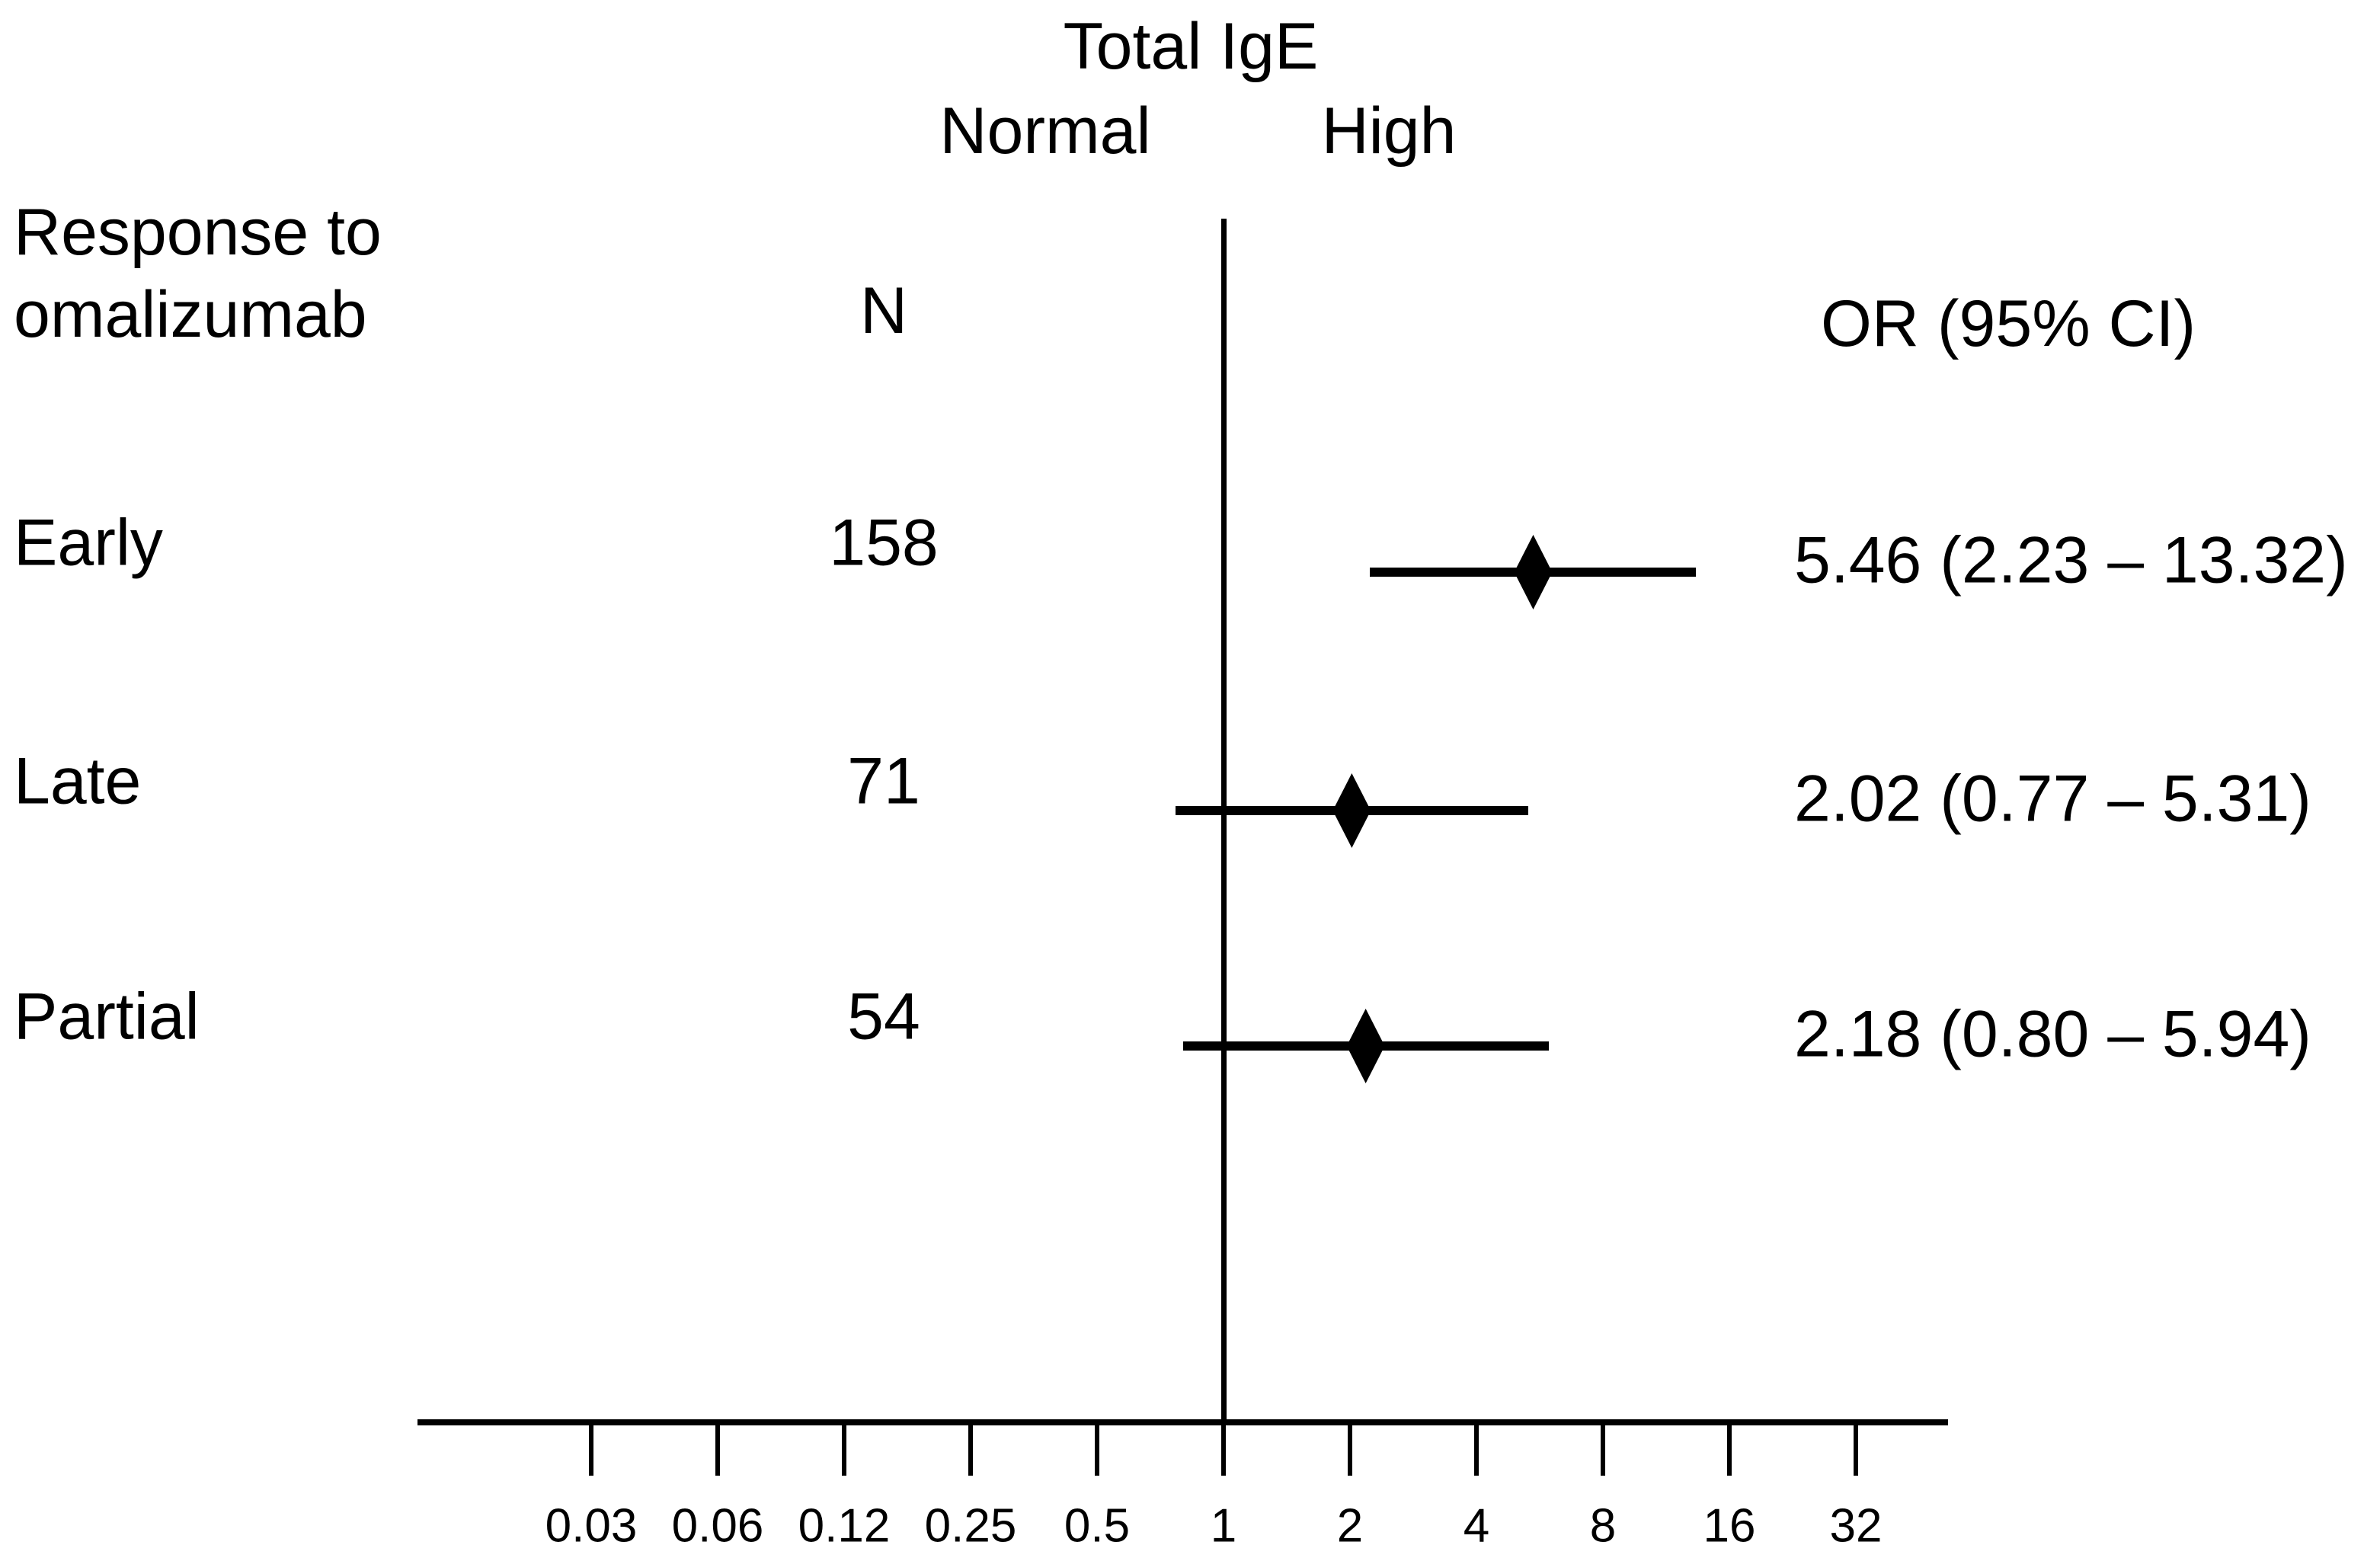 Image resolution: width=2380 pixels, height=1561 pixels. What do you see at coordinates (2008, 323) in the screenshot?
I see `or-column-header: OR (95% CI)` at bounding box center [2008, 323].